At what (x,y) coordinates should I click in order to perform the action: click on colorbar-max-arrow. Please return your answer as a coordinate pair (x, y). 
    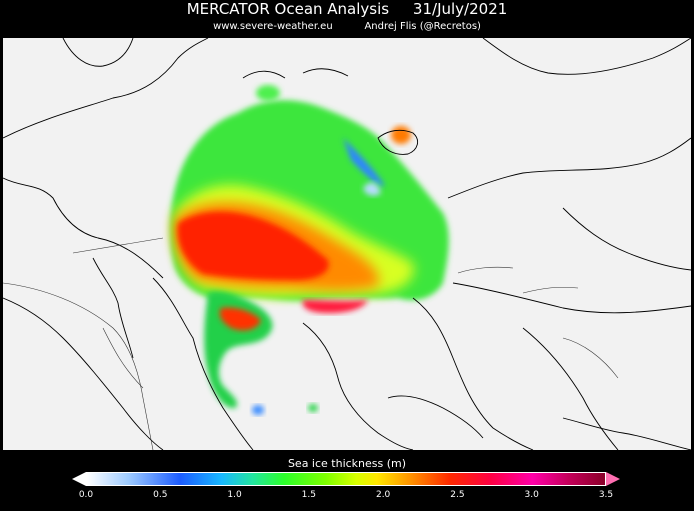
    Looking at the image, I should click on (613, 479).